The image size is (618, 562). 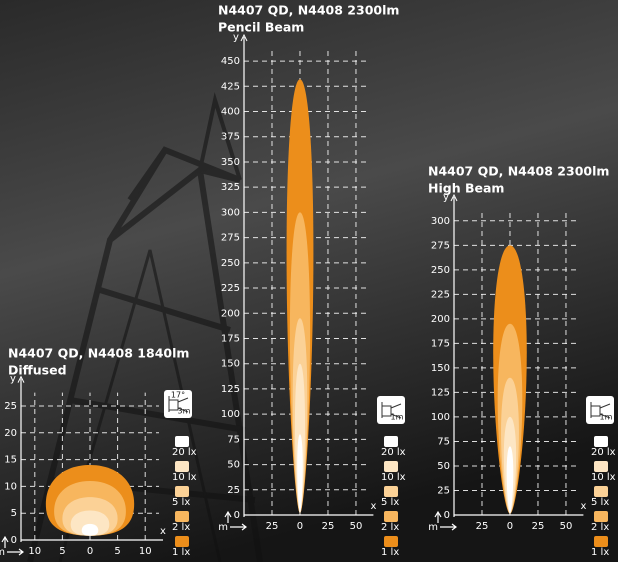 What do you see at coordinates (34, 551) in the screenshot?
I see `x-tick-label: 10` at bounding box center [34, 551].